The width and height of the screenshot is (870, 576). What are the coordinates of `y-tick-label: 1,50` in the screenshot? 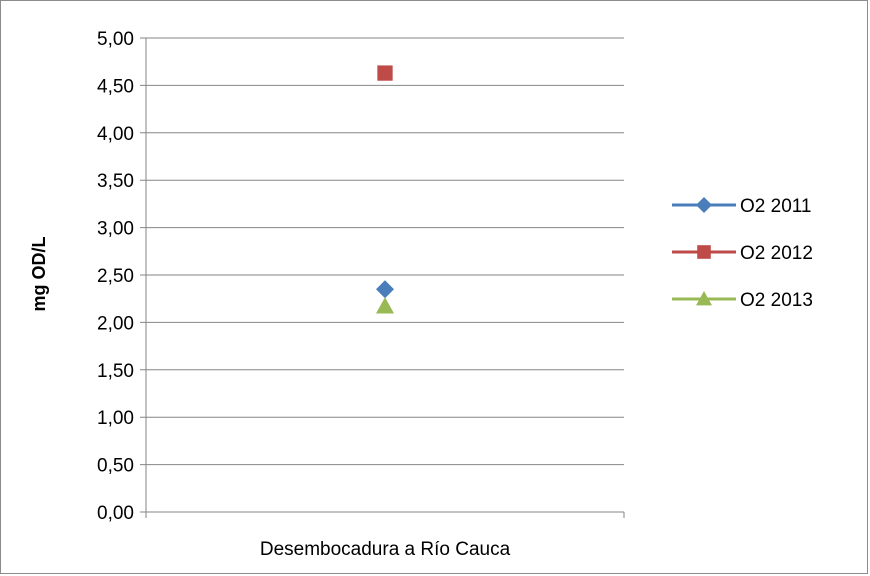 It's located at (115, 371).